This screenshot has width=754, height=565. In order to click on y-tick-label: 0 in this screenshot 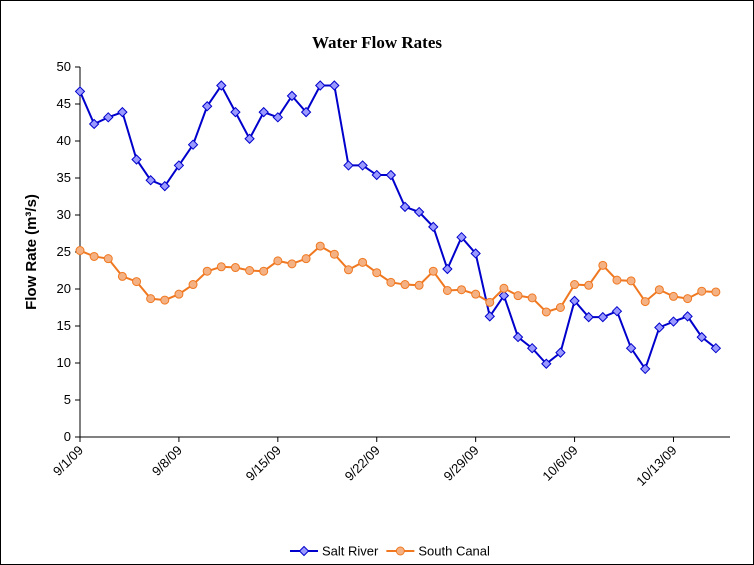, I will do `click(67, 436)`.